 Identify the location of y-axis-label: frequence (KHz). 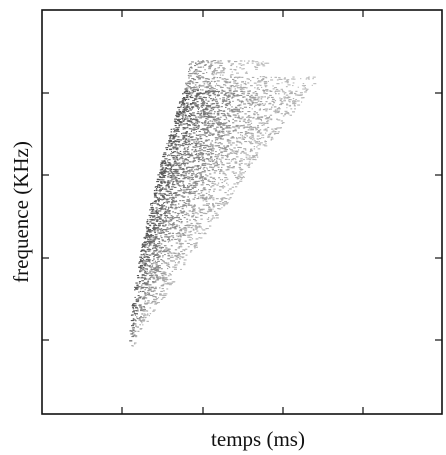
(21, 212).